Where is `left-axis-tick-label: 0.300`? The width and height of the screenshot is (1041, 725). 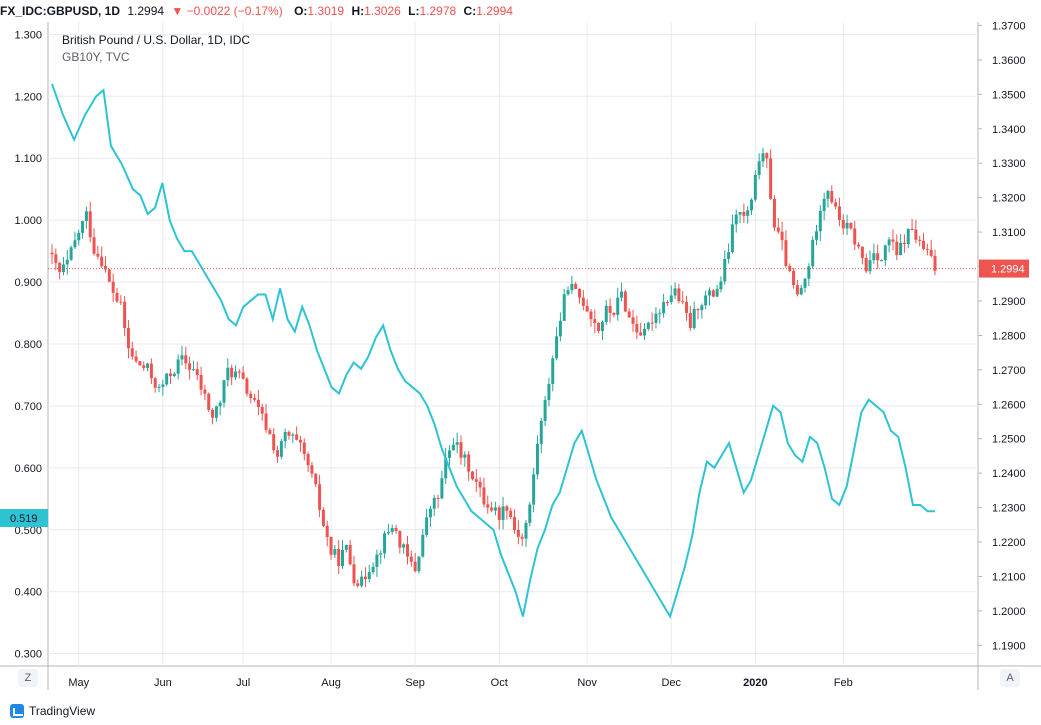 left-axis-tick-label: 0.300 is located at coordinates (28, 655).